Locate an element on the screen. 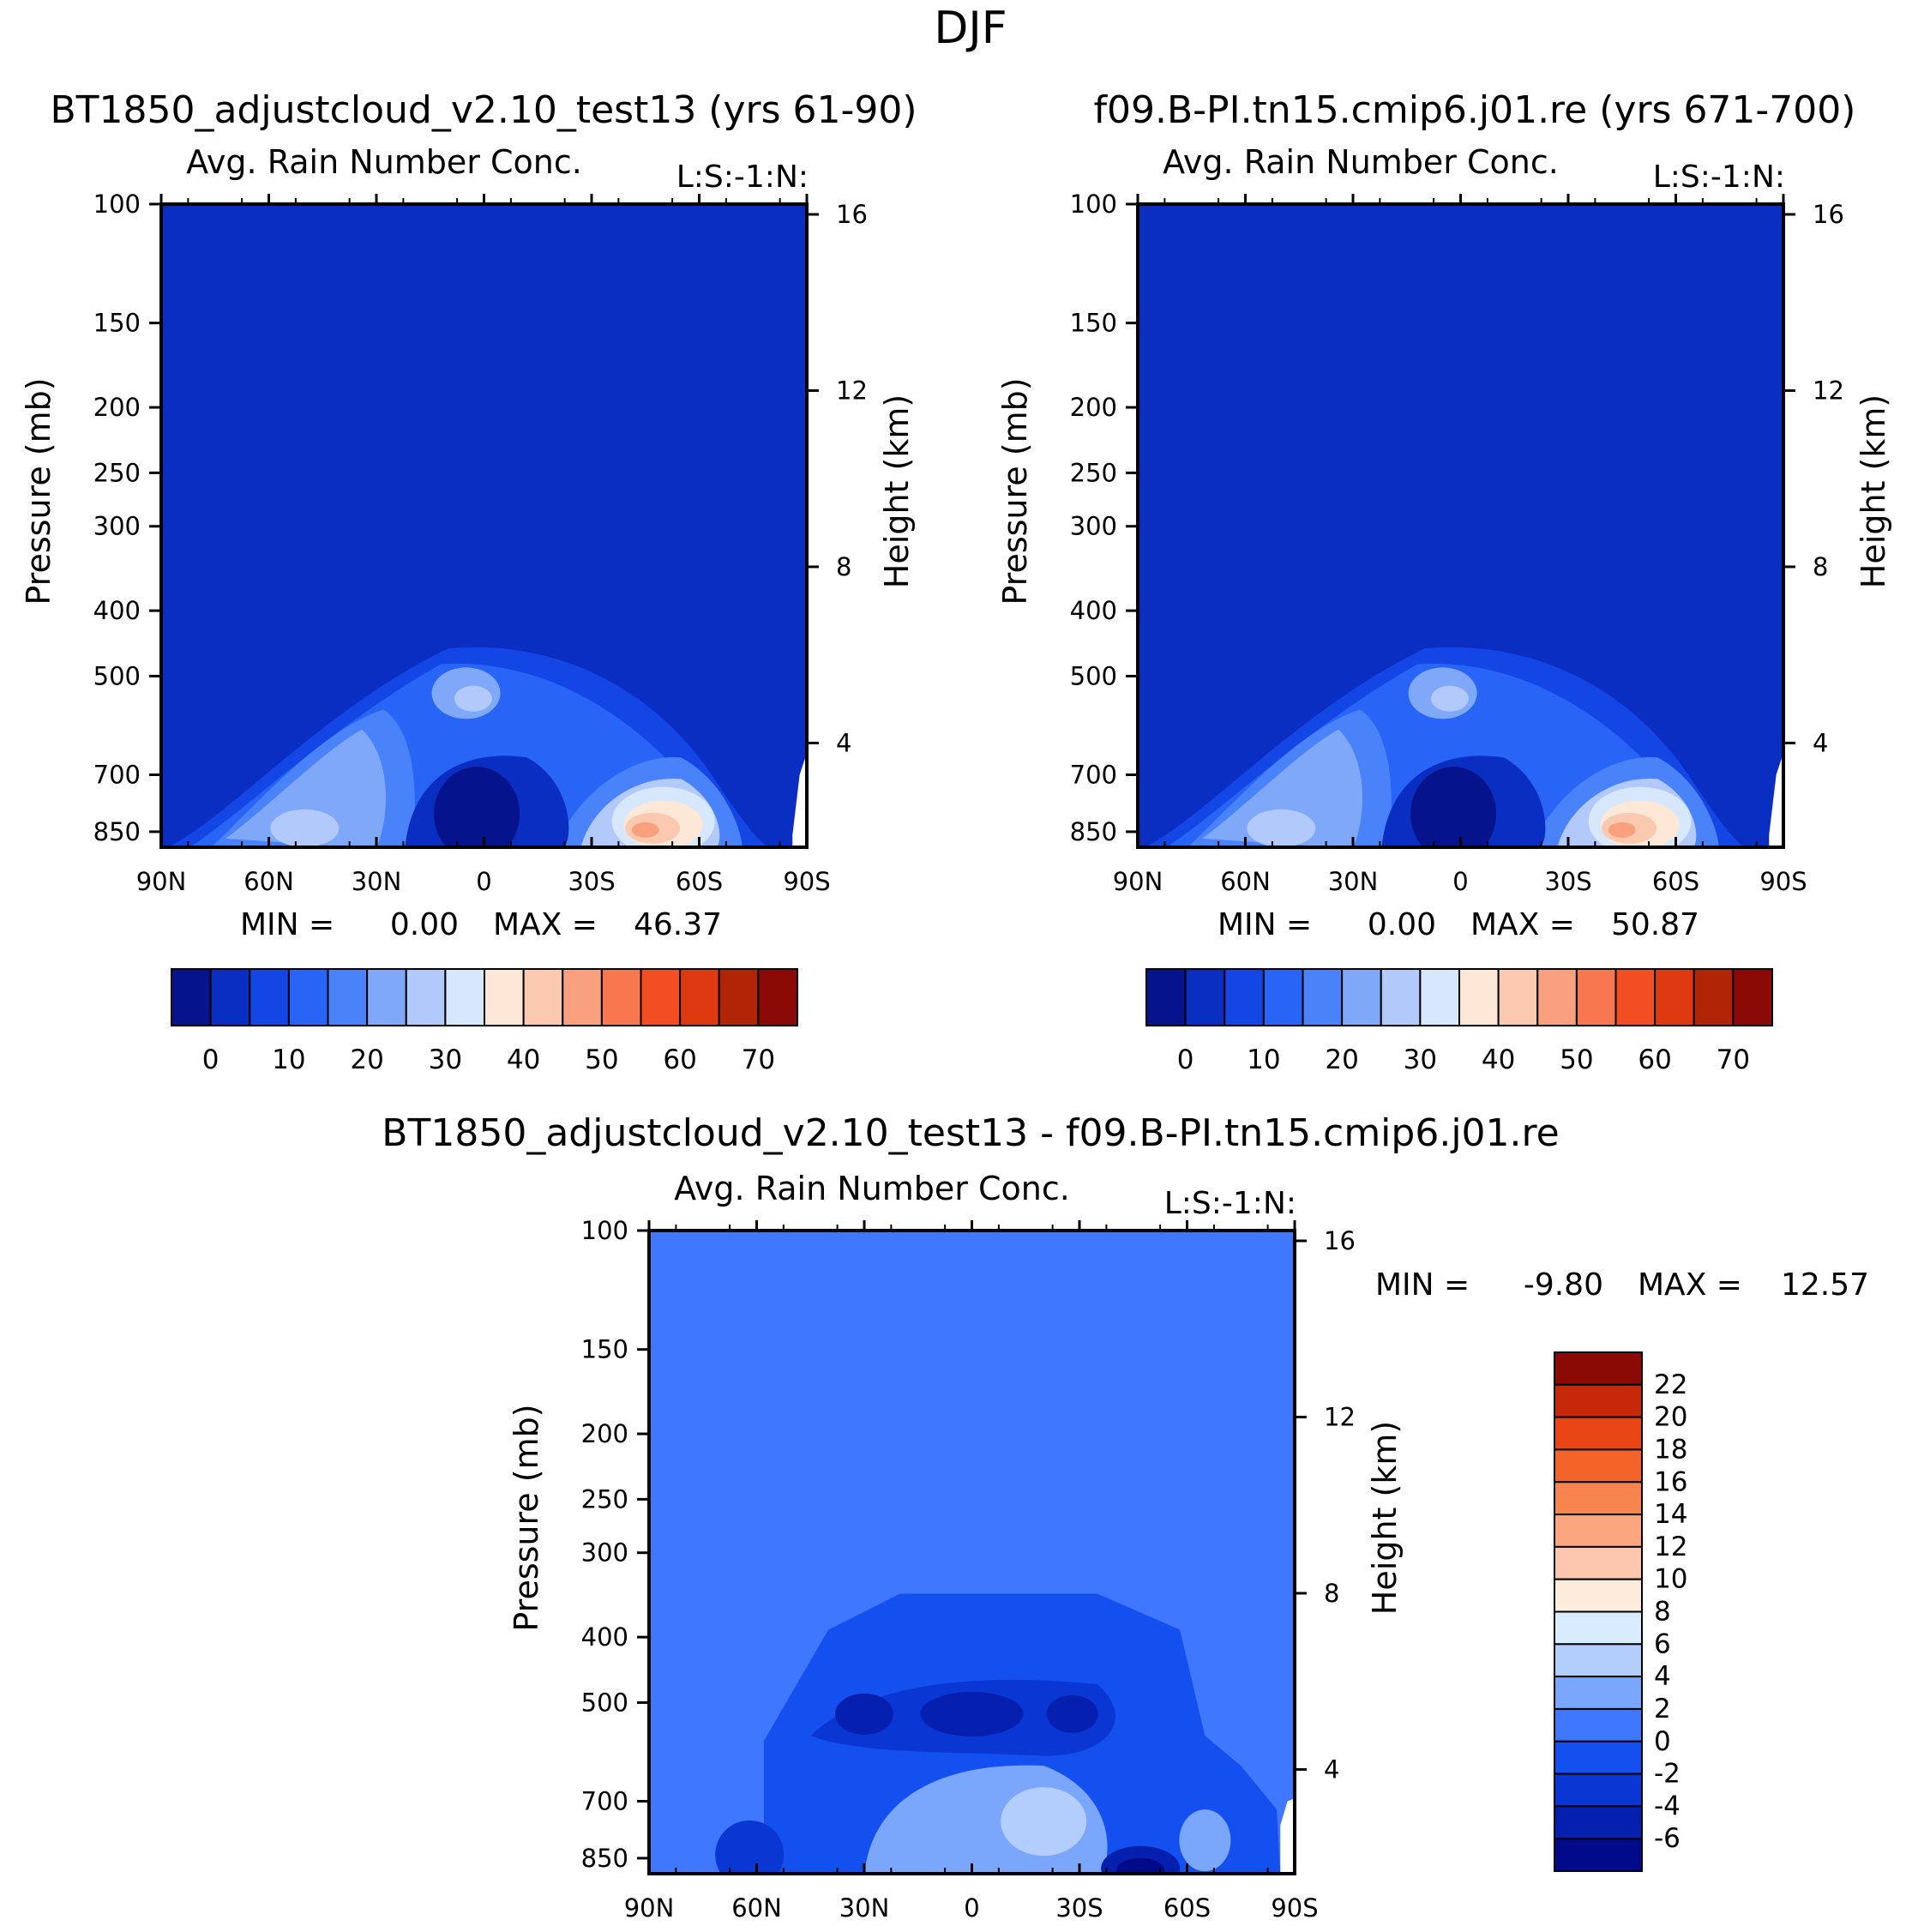  colorbar-label: 6 is located at coordinates (1662, 1643).